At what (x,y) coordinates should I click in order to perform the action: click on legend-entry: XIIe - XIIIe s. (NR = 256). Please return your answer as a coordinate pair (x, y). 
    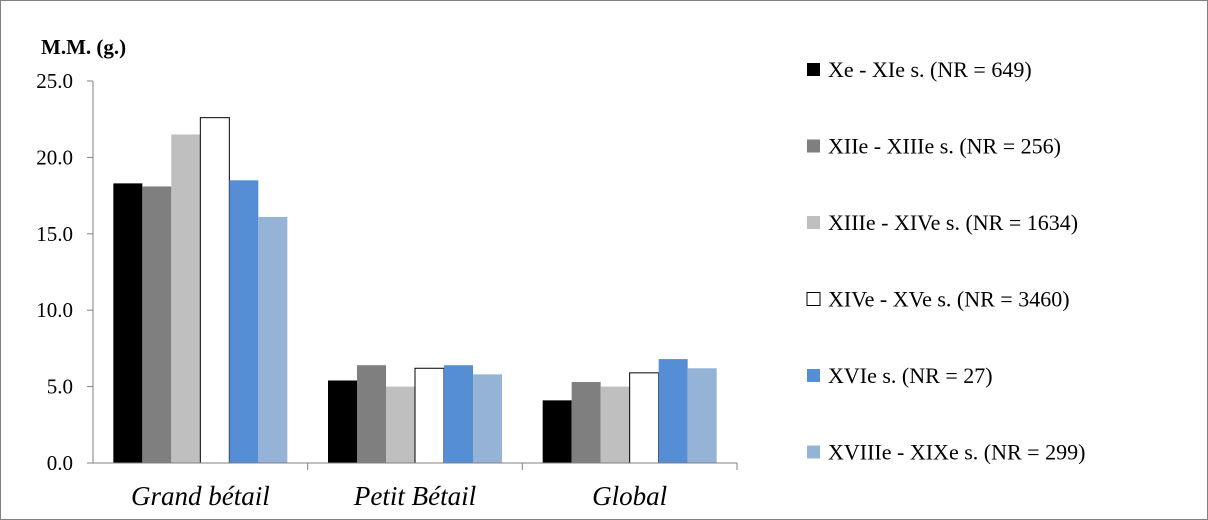
    Looking at the image, I should click on (944, 146).